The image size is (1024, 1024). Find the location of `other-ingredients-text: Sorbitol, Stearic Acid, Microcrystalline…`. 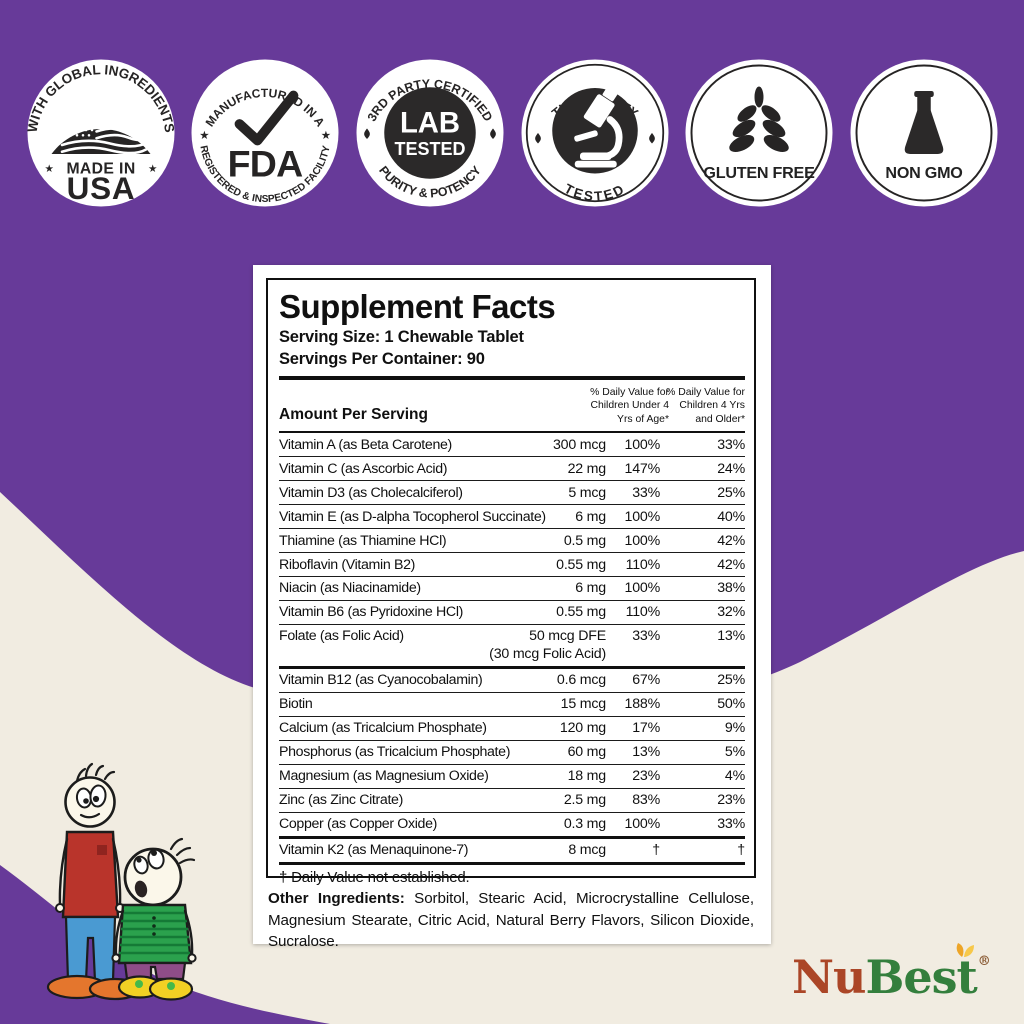

other-ingredients-text: Sorbitol, Stearic Acid, Microcrystalline… is located at coordinates (511, 920).